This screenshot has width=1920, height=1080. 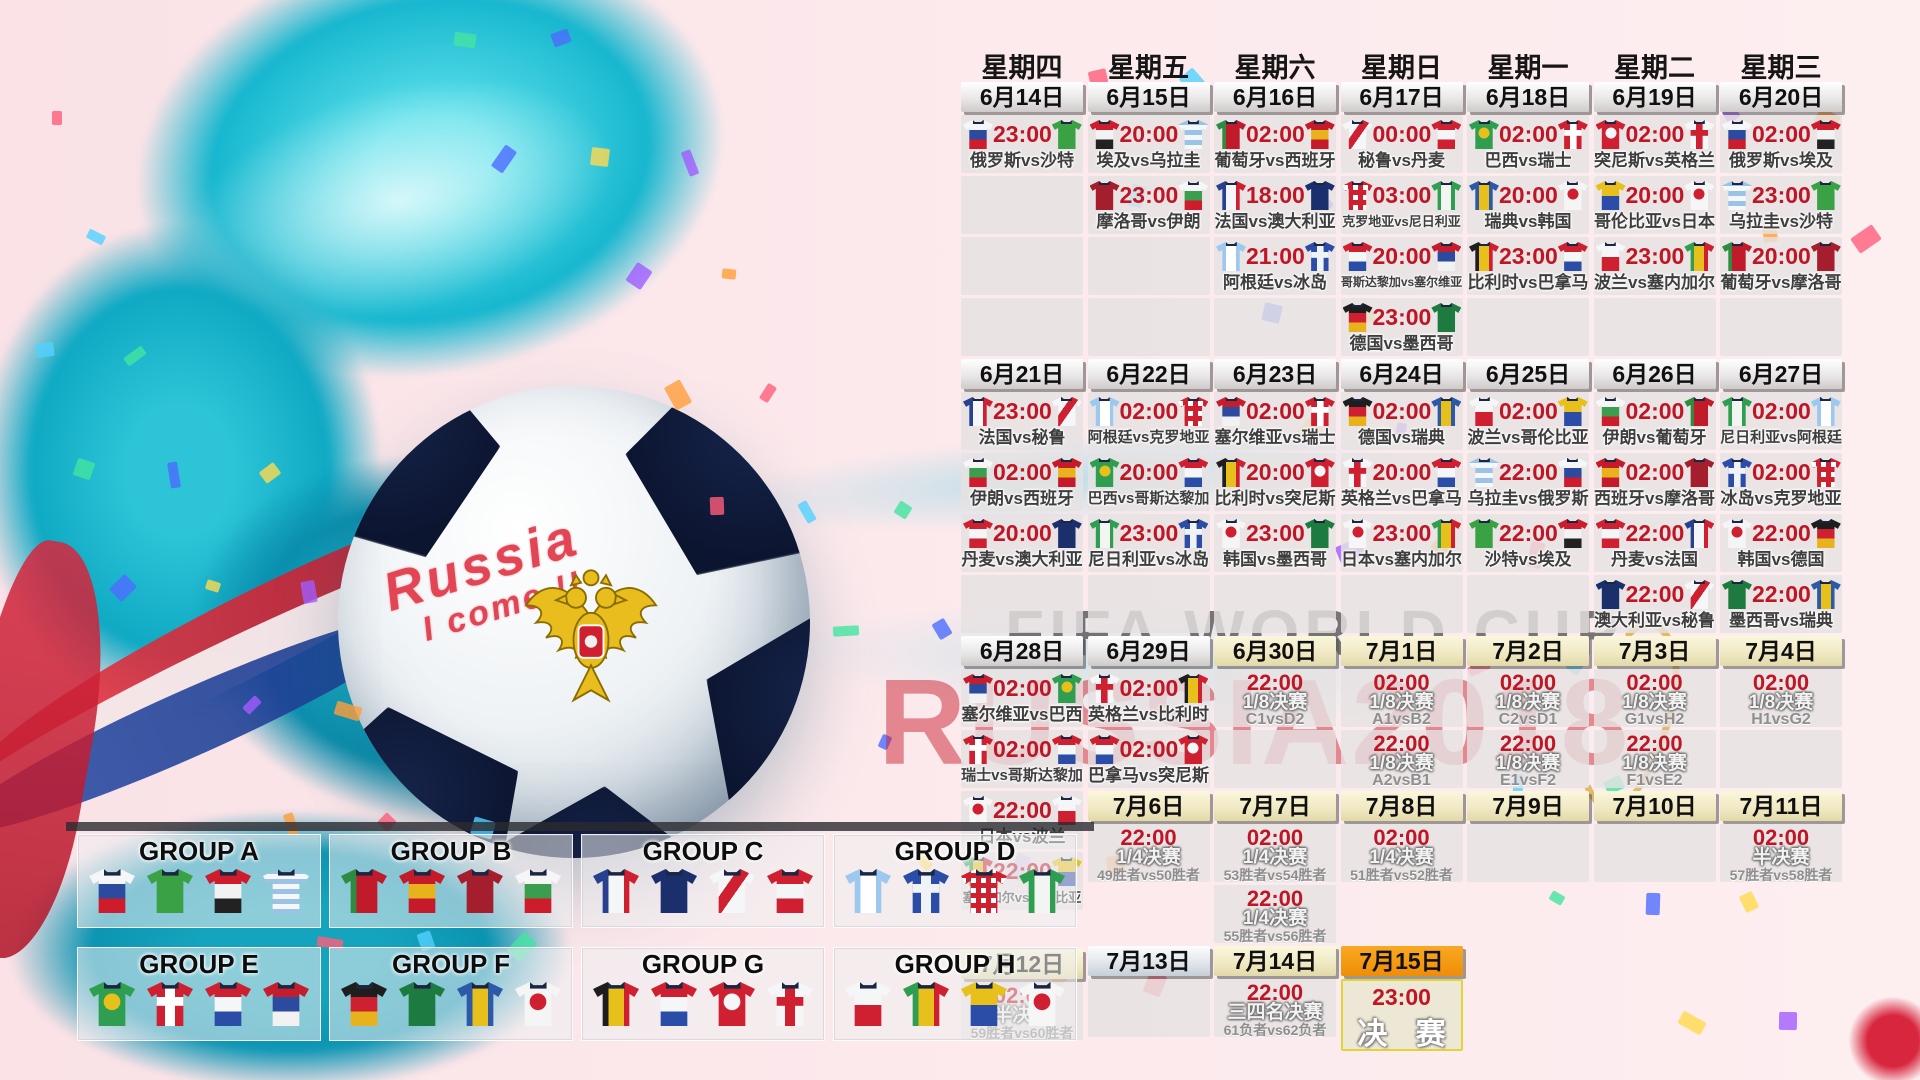 What do you see at coordinates (1148, 651) in the screenshot?
I see `date-header: 6月29日` at bounding box center [1148, 651].